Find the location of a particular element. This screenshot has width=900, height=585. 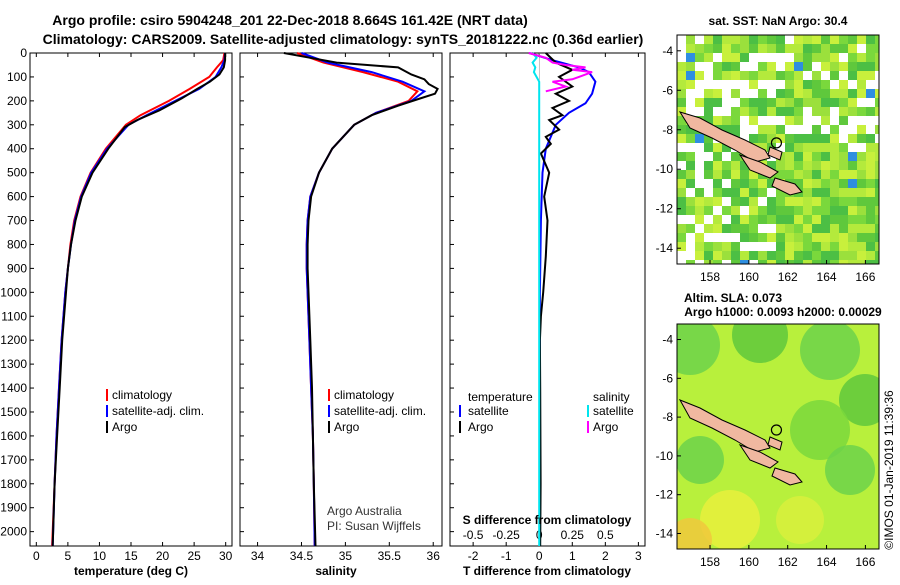

temperature-axis-label: temperature (deg C) is located at coordinates (131, 571).